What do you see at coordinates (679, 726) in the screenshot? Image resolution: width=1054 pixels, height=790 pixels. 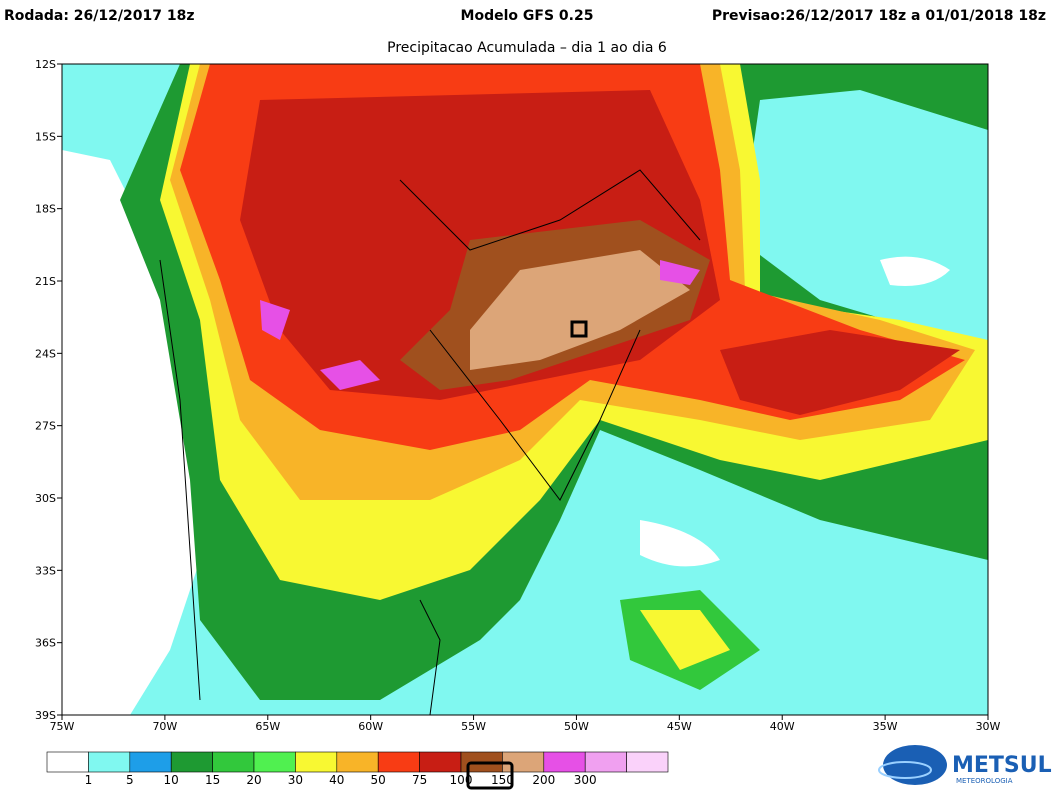 I see `lon-label: 45W` at bounding box center [679, 726].